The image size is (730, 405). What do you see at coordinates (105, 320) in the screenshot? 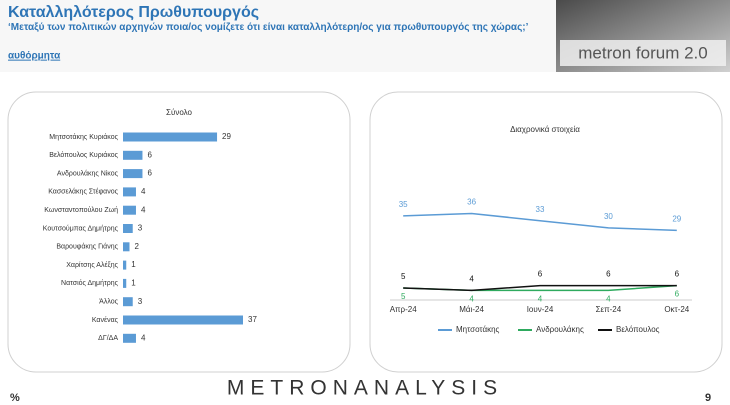
I see `category-label: Κανένας` at bounding box center [105, 320].